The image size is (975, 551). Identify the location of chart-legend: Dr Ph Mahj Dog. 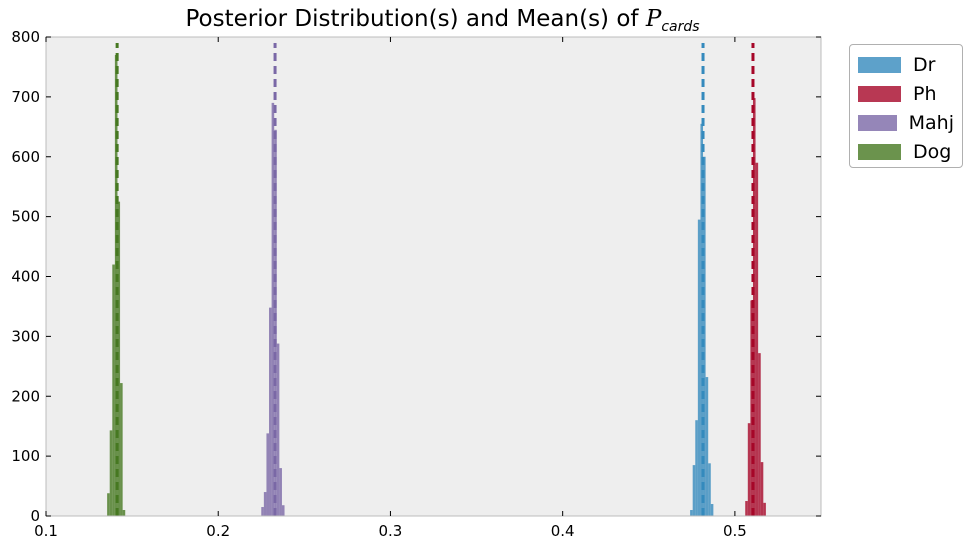
(906, 106).